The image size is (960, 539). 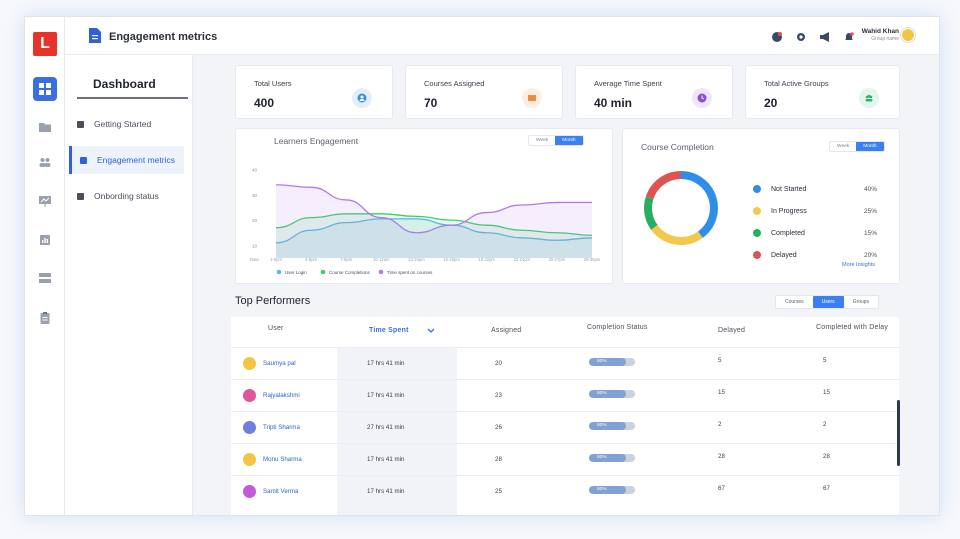 What do you see at coordinates (565, 363) in the screenshot?
I see `table-row: Saumya pal 17 hrs 41 min 20 80% 5 5` at bounding box center [565, 363].